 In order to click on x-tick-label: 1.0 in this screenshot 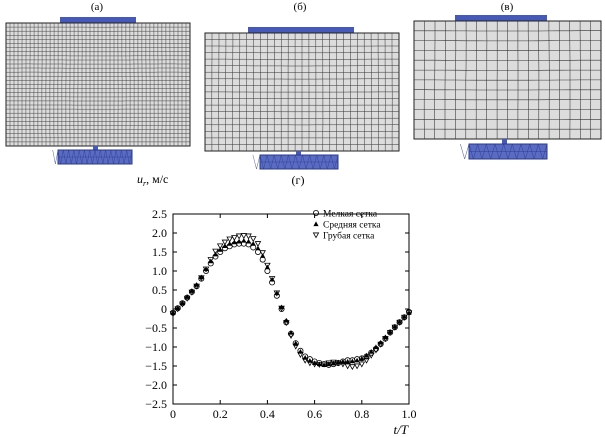, I will do `click(409, 414)`.